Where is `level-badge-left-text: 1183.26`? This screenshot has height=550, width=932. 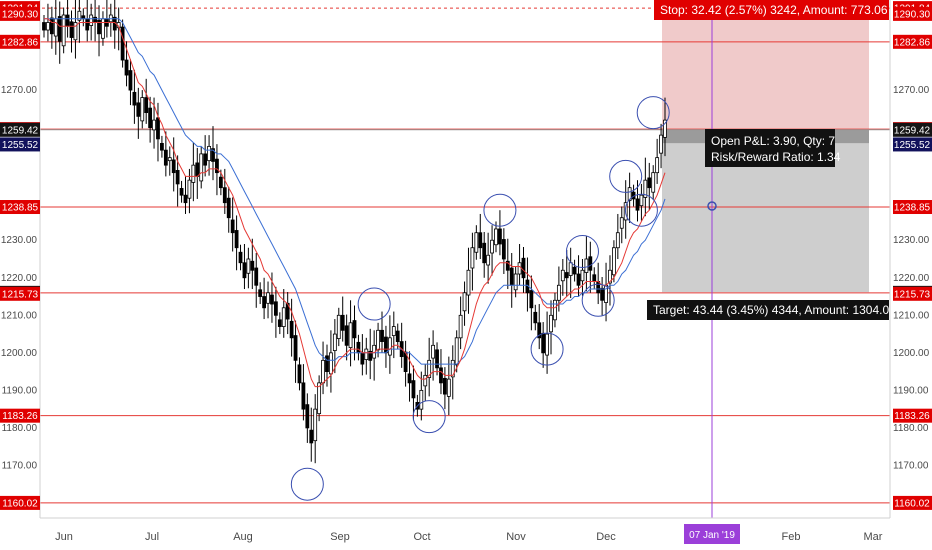 level-badge-left-text: 1183.26 is located at coordinates (20, 416).